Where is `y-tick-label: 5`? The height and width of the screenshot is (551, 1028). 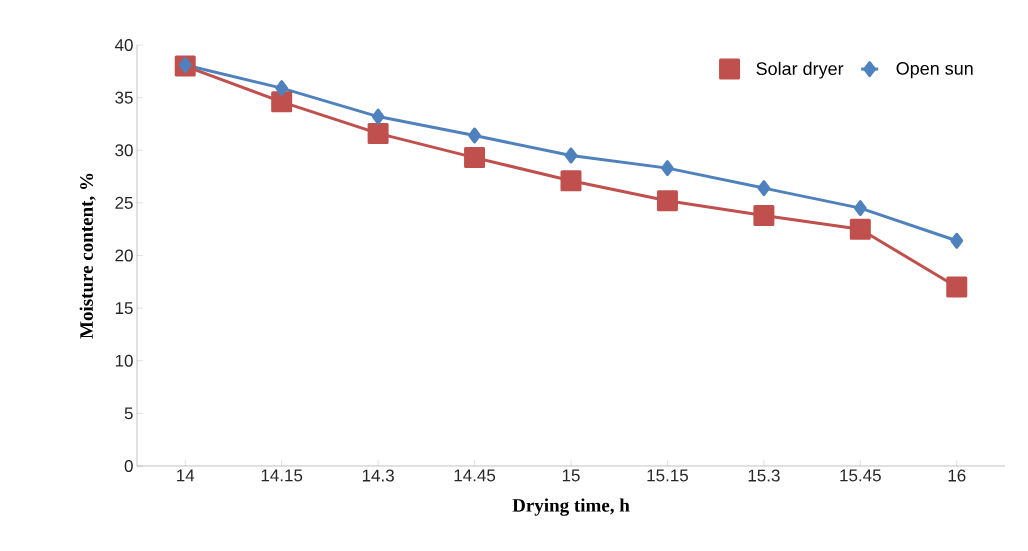 y-tick-label: 5 is located at coordinates (128, 413).